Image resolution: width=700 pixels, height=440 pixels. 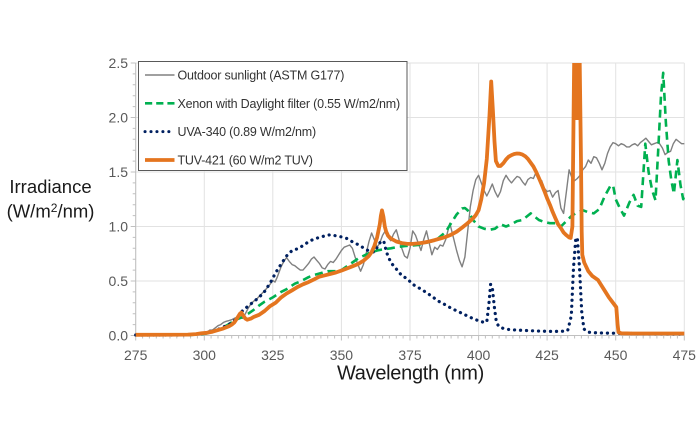 I want to click on svg-text: UVA-340 (0.89 W/m2/nm), so click(x=247, y=132).